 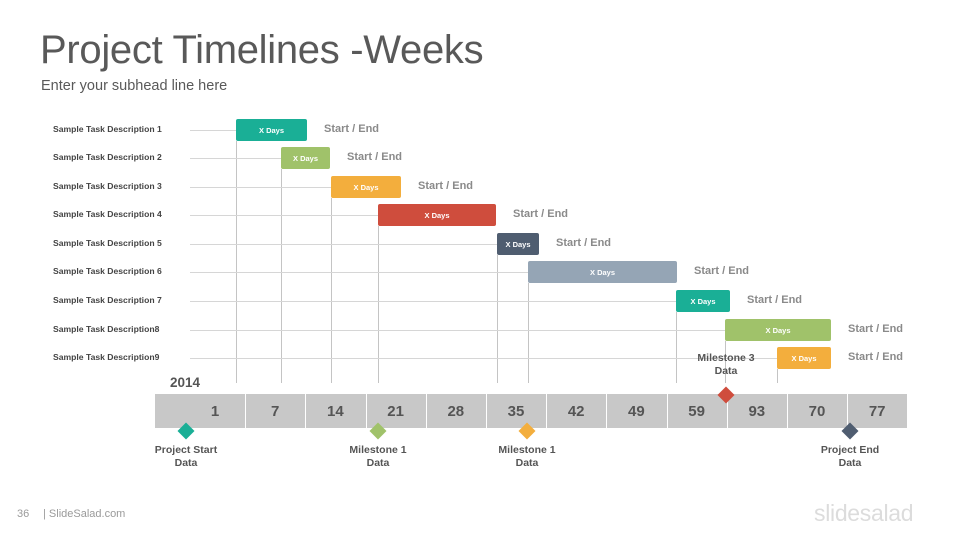 I want to click on week-label: 1, so click(x=215, y=411).